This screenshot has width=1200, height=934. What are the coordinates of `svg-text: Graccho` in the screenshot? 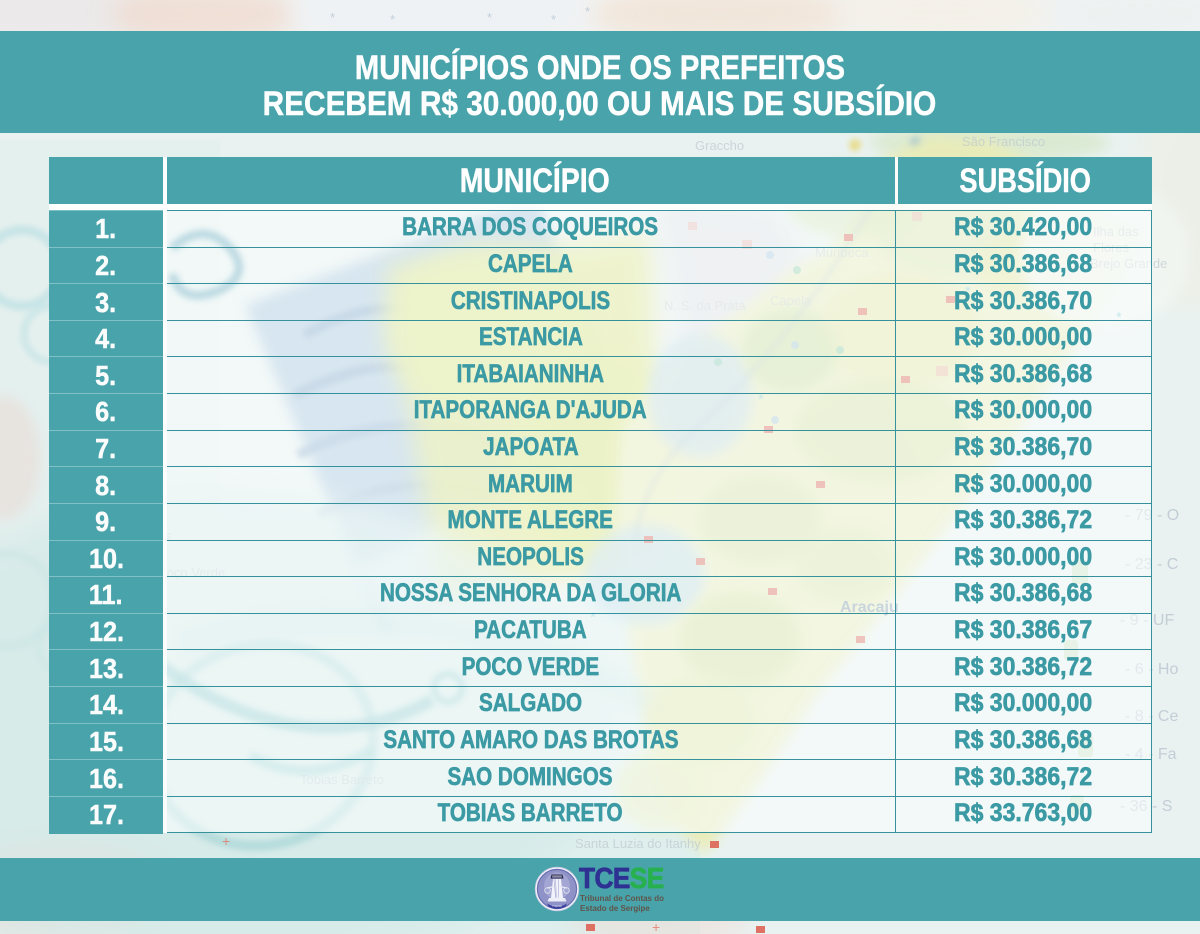 It's located at (719, 145).